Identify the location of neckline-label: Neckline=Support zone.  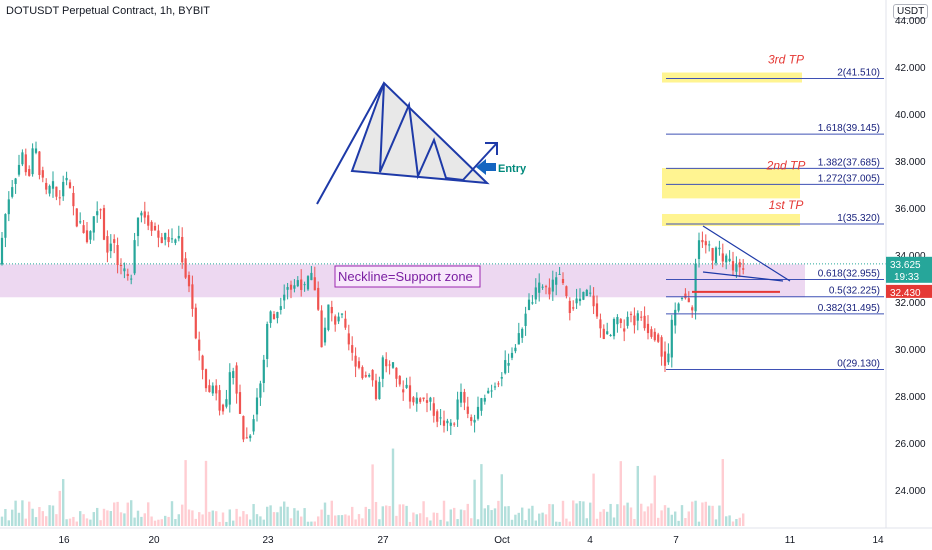
(405, 276).